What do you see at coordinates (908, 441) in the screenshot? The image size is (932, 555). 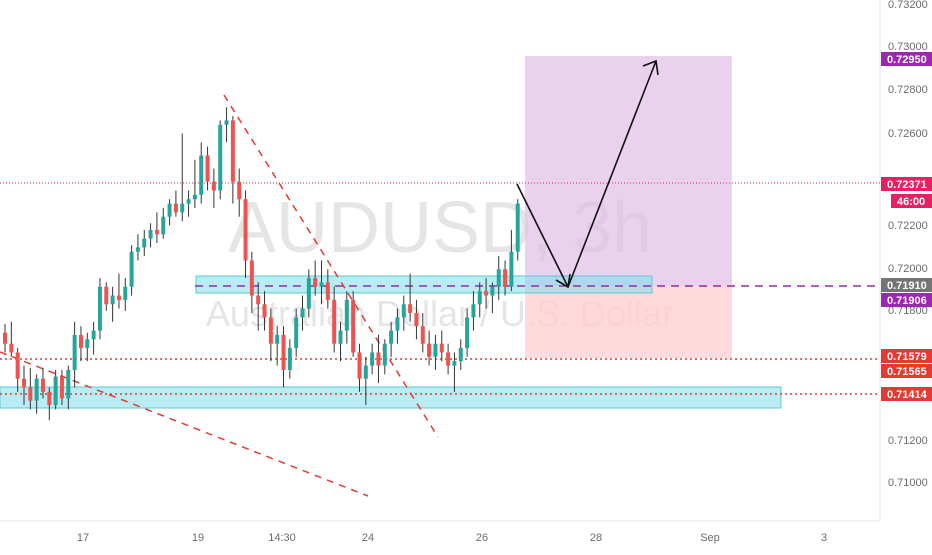 I see `price-tick-label: 0.71200` at bounding box center [908, 441].